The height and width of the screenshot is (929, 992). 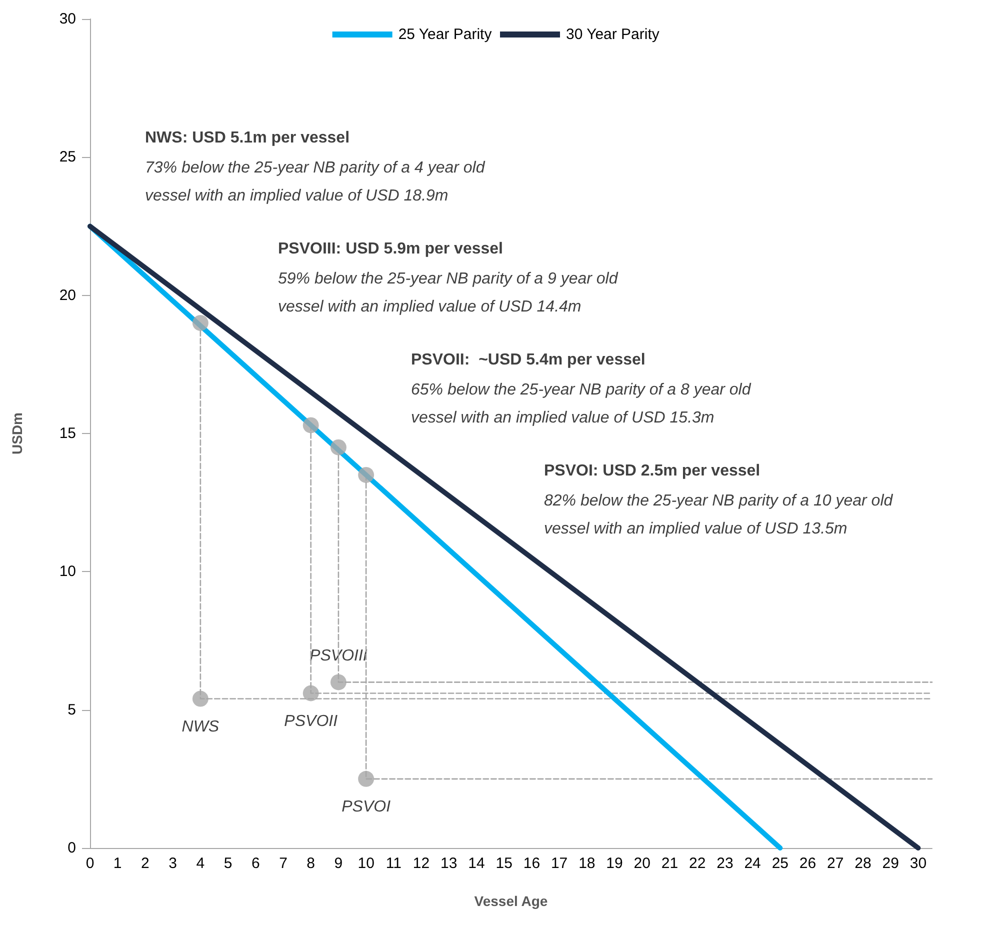 I want to click on annotation: NWS, so click(x=201, y=727).